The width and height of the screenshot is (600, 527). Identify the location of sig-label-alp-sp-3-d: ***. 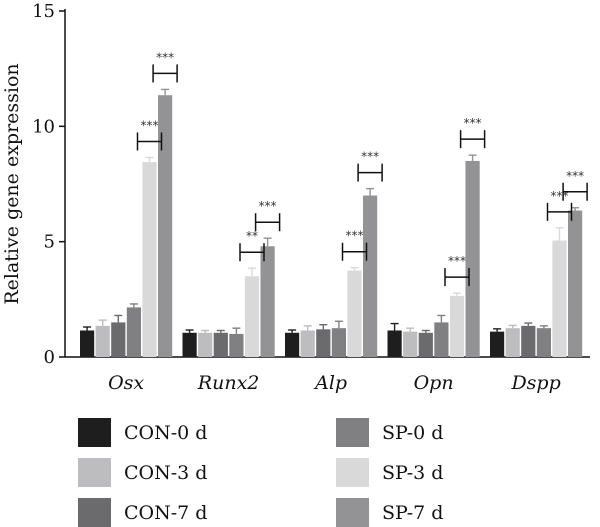
(355, 236).